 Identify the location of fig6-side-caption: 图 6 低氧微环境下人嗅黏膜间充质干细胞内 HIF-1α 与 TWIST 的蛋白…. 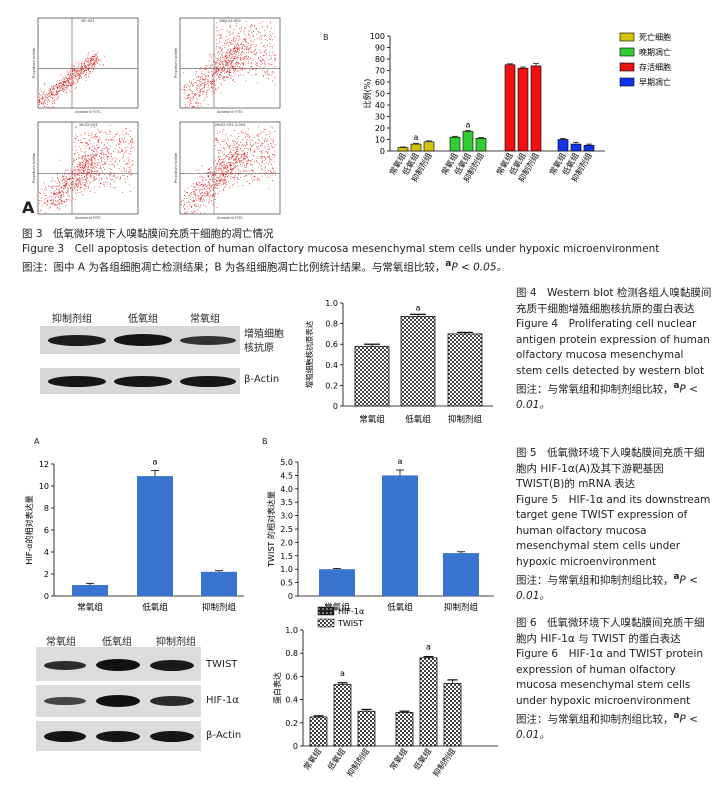
(614, 680).